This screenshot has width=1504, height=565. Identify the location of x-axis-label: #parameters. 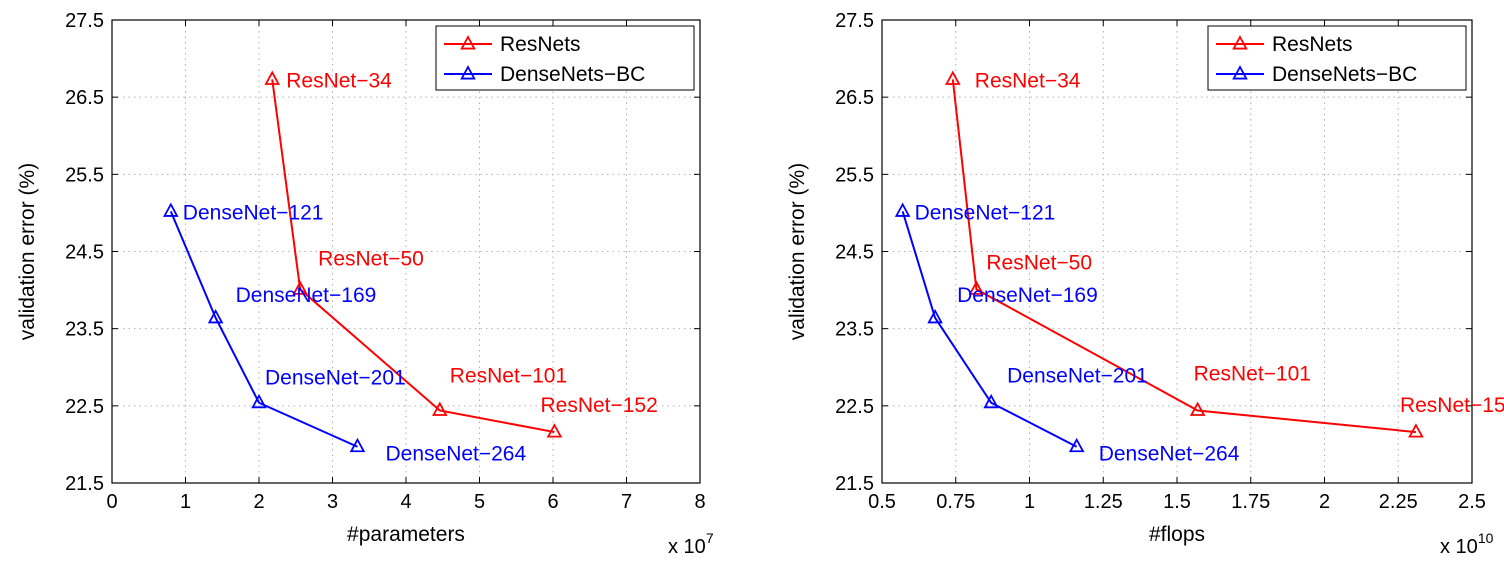
(406, 534).